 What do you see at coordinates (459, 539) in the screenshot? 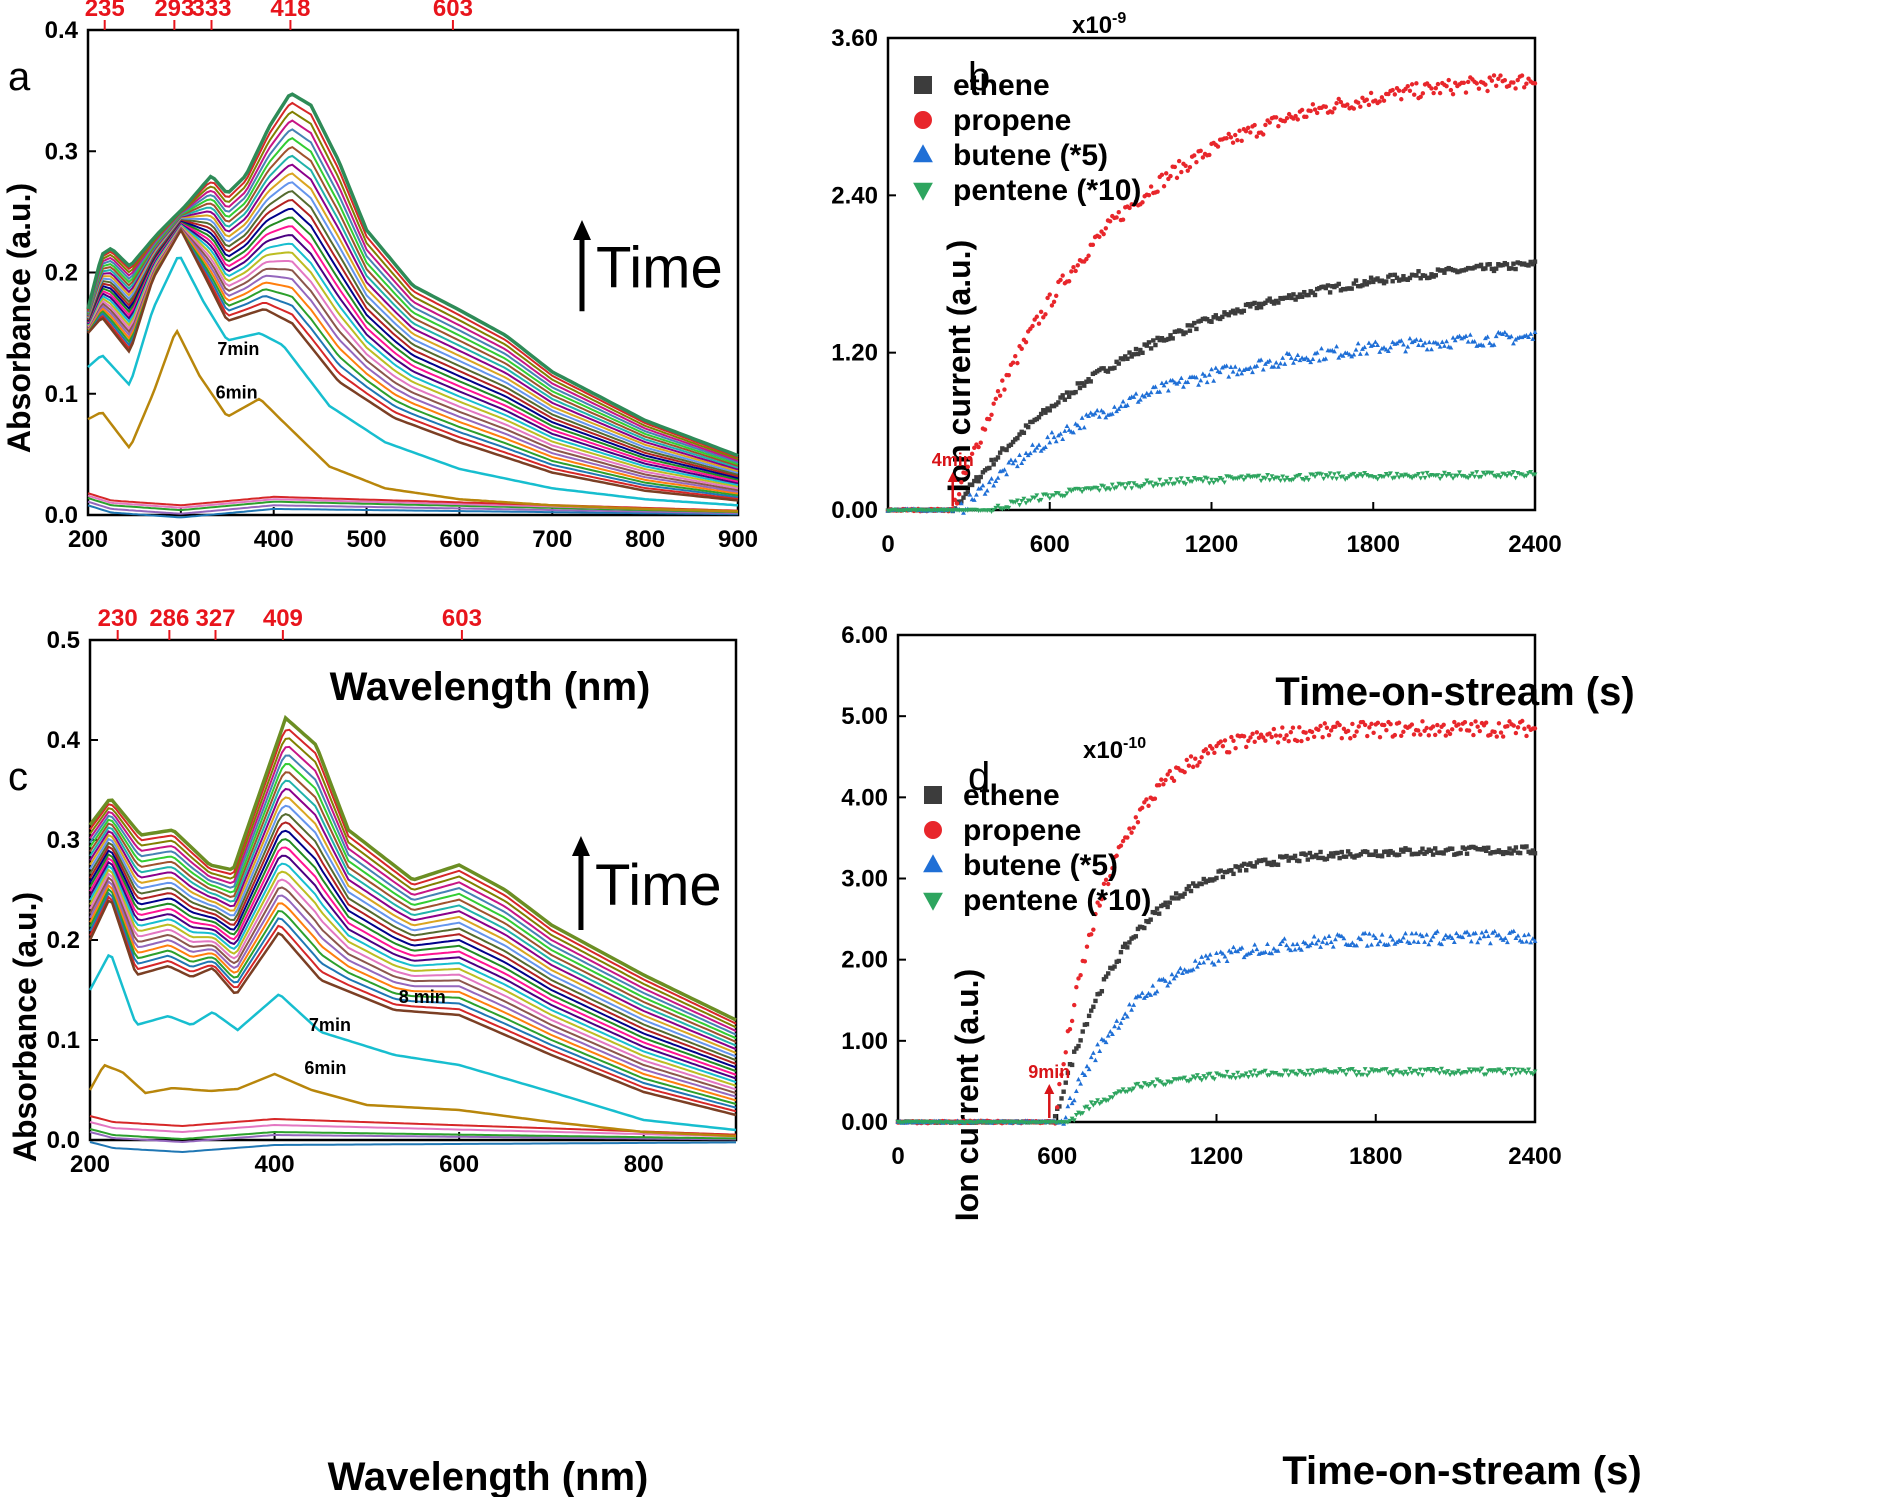
I see `x-tick-label: 600` at bounding box center [459, 539].